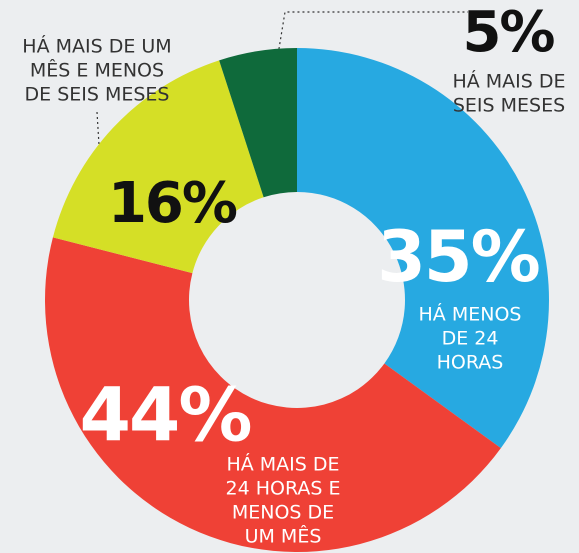 The height and width of the screenshot is (553, 579). I want to click on category-label: HÁ MENOS, so click(470, 314).